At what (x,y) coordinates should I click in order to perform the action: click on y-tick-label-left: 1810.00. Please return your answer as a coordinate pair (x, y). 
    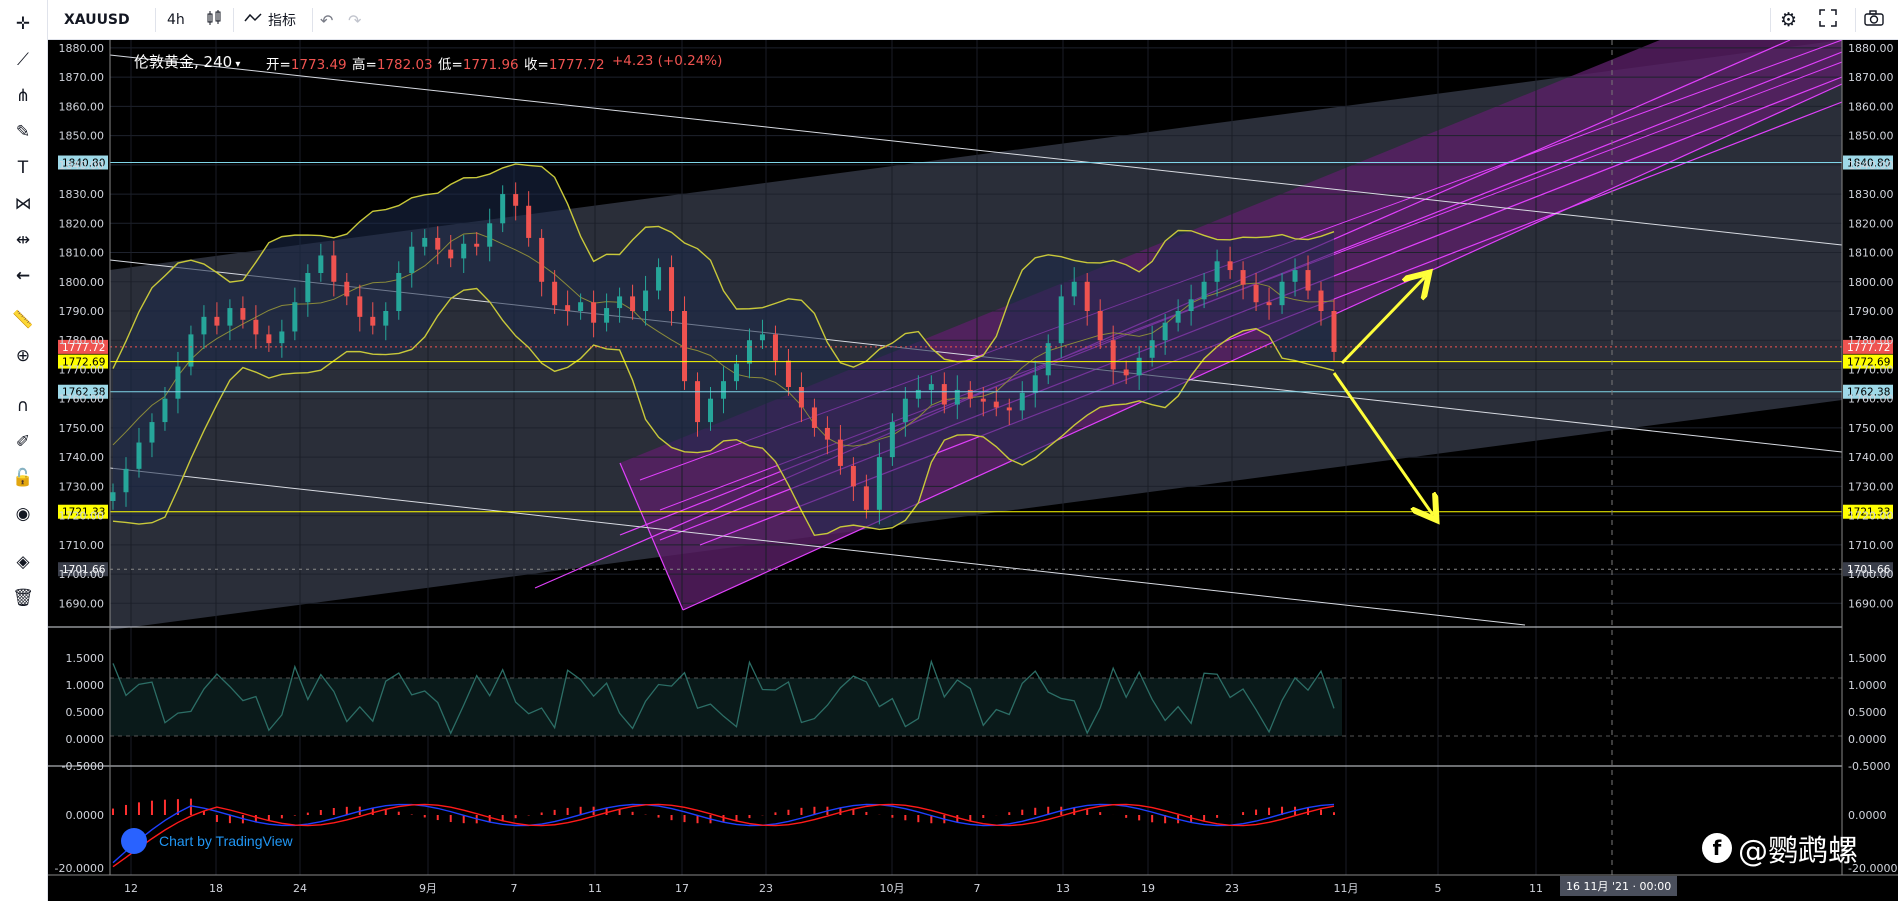
    Looking at the image, I should click on (82, 253).